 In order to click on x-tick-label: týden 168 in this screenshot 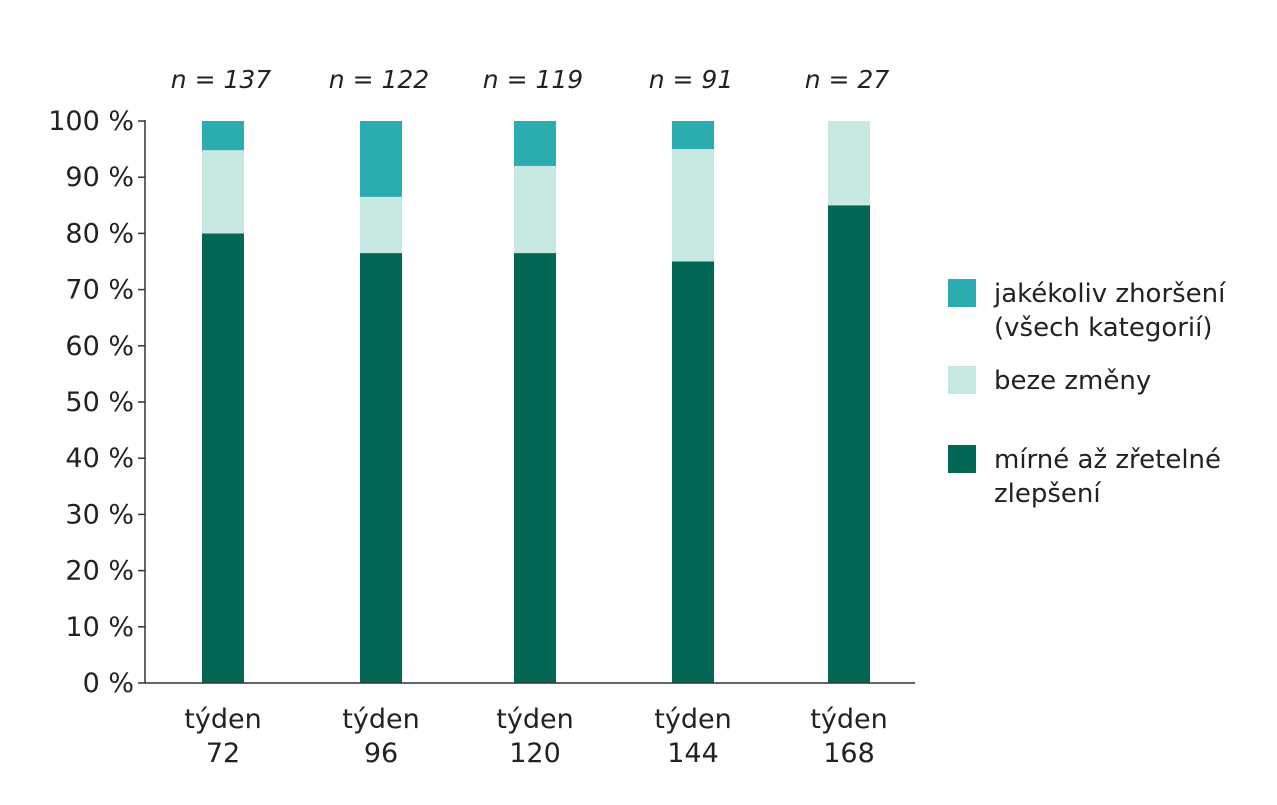, I will do `click(848, 736)`.